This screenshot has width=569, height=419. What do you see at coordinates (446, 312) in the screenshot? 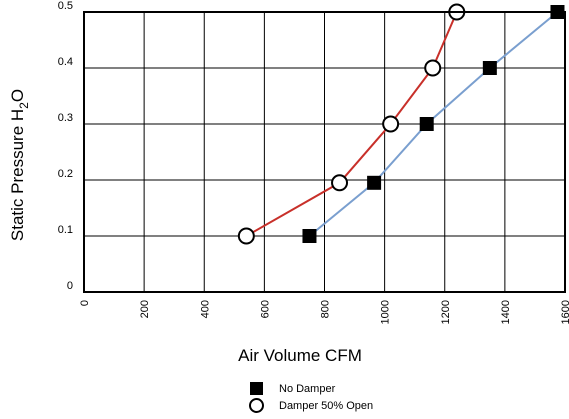
I see `x-tick-label: 1200` at bounding box center [446, 312].